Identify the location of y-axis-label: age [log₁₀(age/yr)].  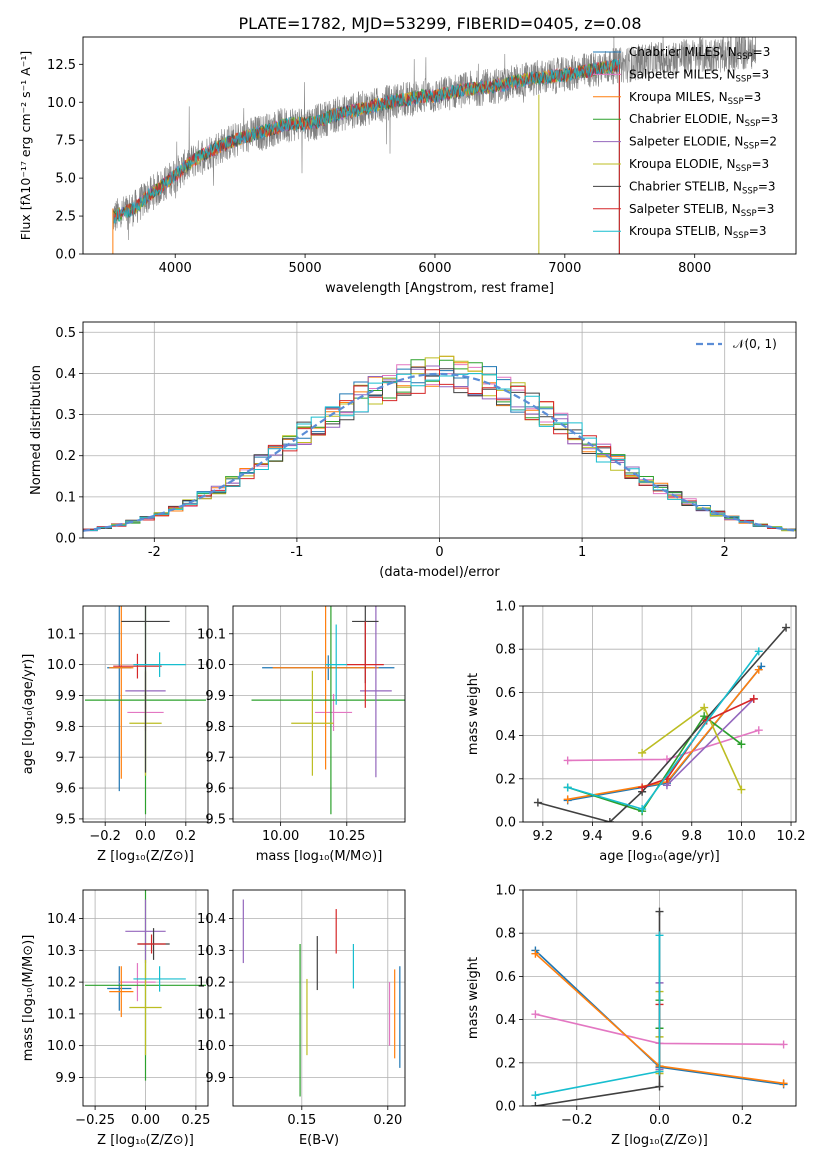
(28, 714).